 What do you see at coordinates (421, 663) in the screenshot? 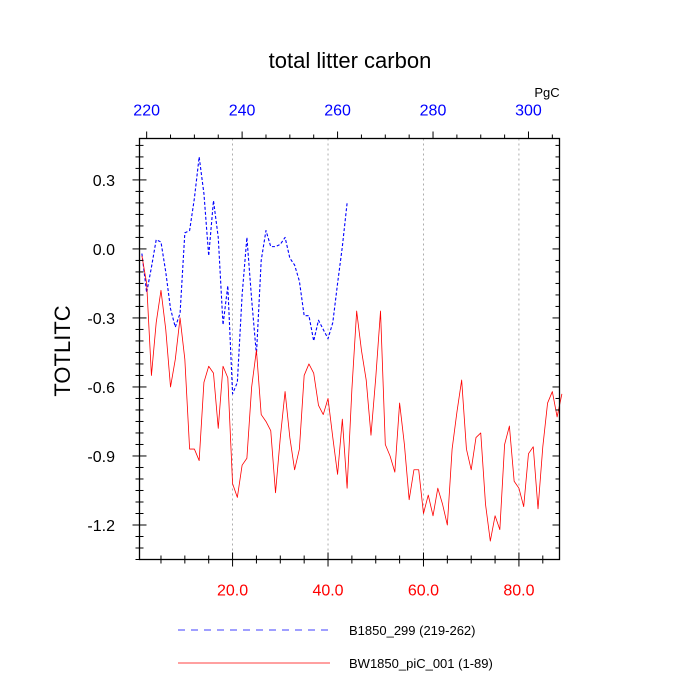
I see `legend-label-bw1850-pic-001: BW1850_piC_001 (1-89)` at bounding box center [421, 663].